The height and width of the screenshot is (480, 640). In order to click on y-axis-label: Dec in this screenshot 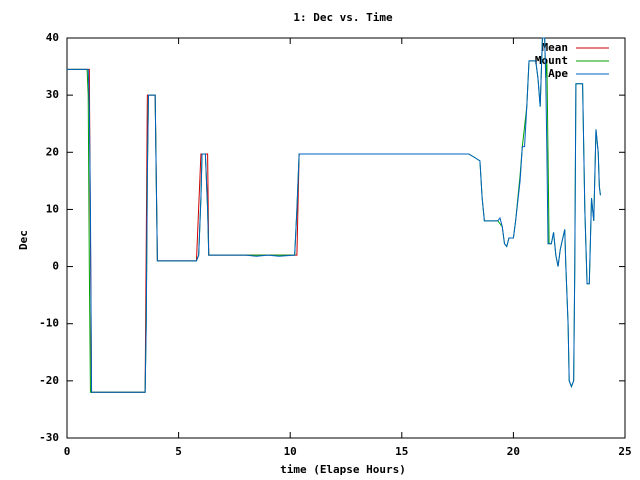, I will do `click(23, 240)`.